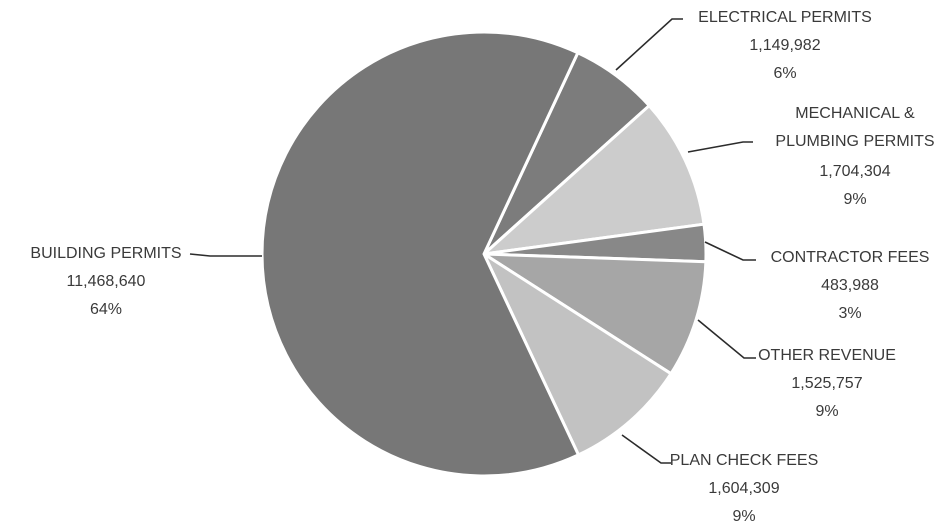 The height and width of the screenshot is (523, 948). I want to click on slice-value-mechanical-plumbing-permits: 1,704,304, so click(854, 171).